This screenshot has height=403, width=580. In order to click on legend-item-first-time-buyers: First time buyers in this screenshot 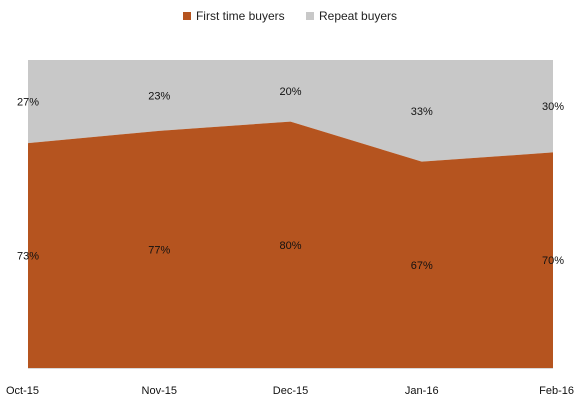, I will do `click(233, 16)`.